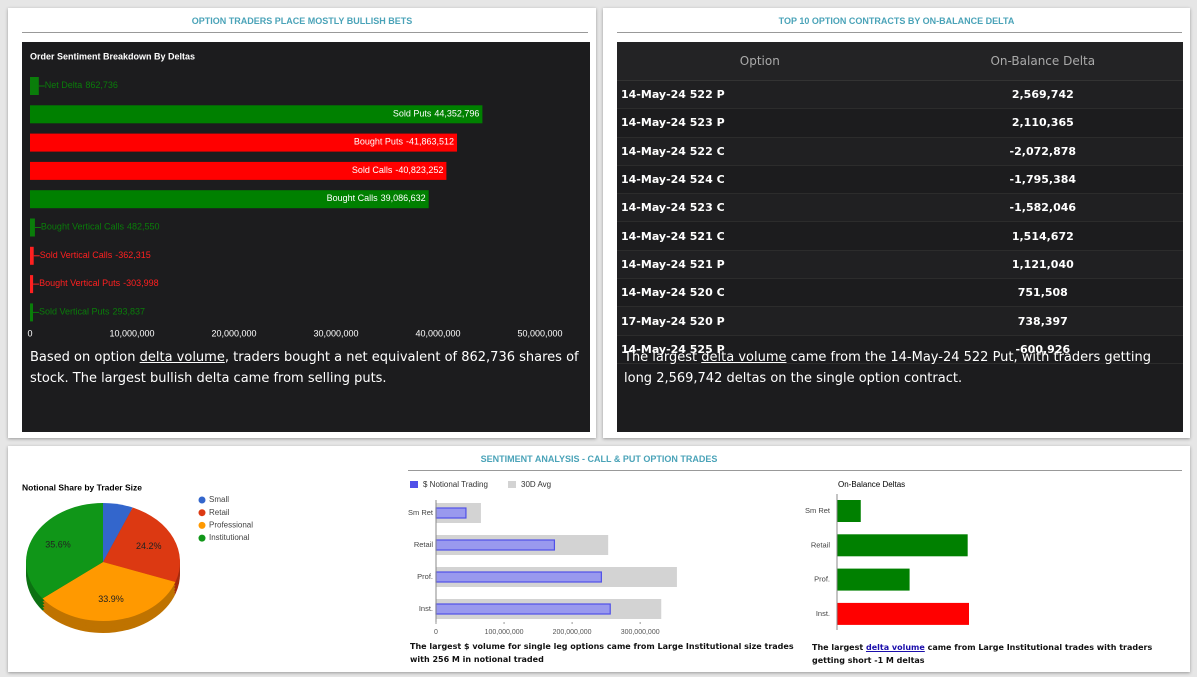 The image size is (1197, 677). I want to click on x-tick-label: 100,000,000, so click(504, 632).